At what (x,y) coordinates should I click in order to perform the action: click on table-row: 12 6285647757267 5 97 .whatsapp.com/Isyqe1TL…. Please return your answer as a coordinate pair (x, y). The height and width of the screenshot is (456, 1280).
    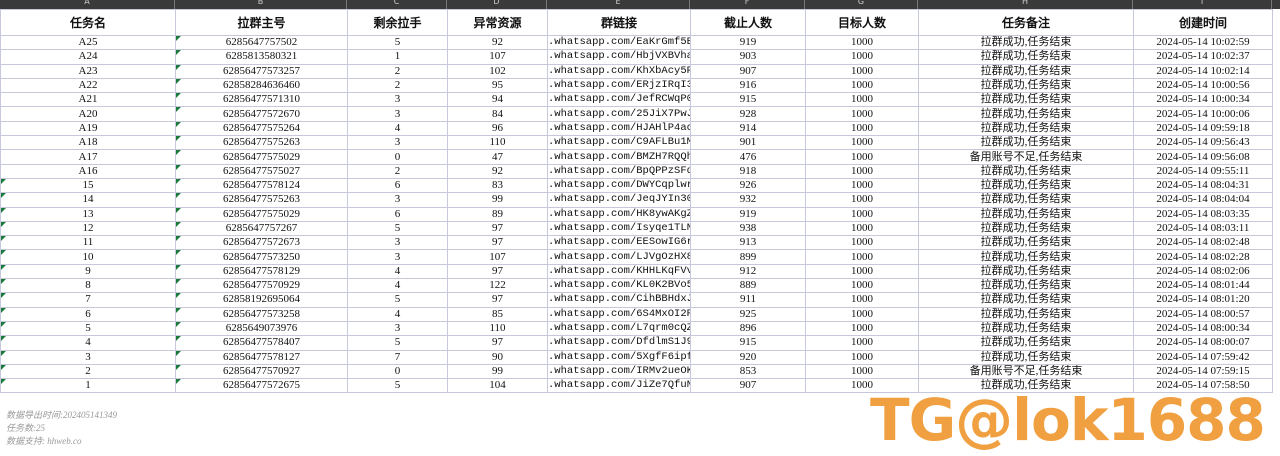
    Looking at the image, I should click on (636, 228).